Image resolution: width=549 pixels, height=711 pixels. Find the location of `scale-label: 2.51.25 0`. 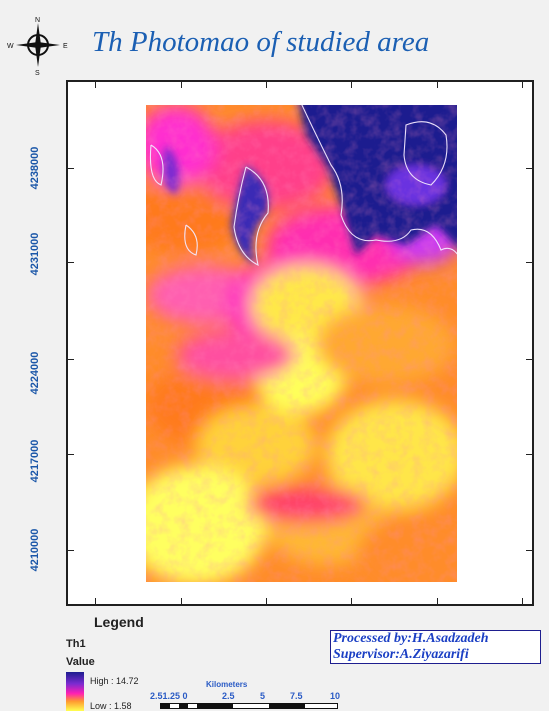

scale-label: 2.51.25 0 is located at coordinates (169, 696).